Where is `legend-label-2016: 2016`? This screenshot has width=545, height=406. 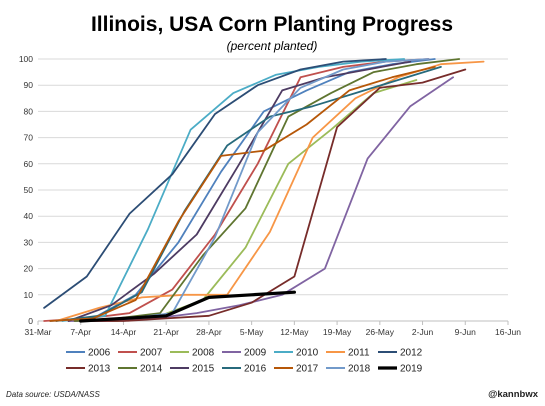
legend-label-2016: 2016 is located at coordinates (255, 369).